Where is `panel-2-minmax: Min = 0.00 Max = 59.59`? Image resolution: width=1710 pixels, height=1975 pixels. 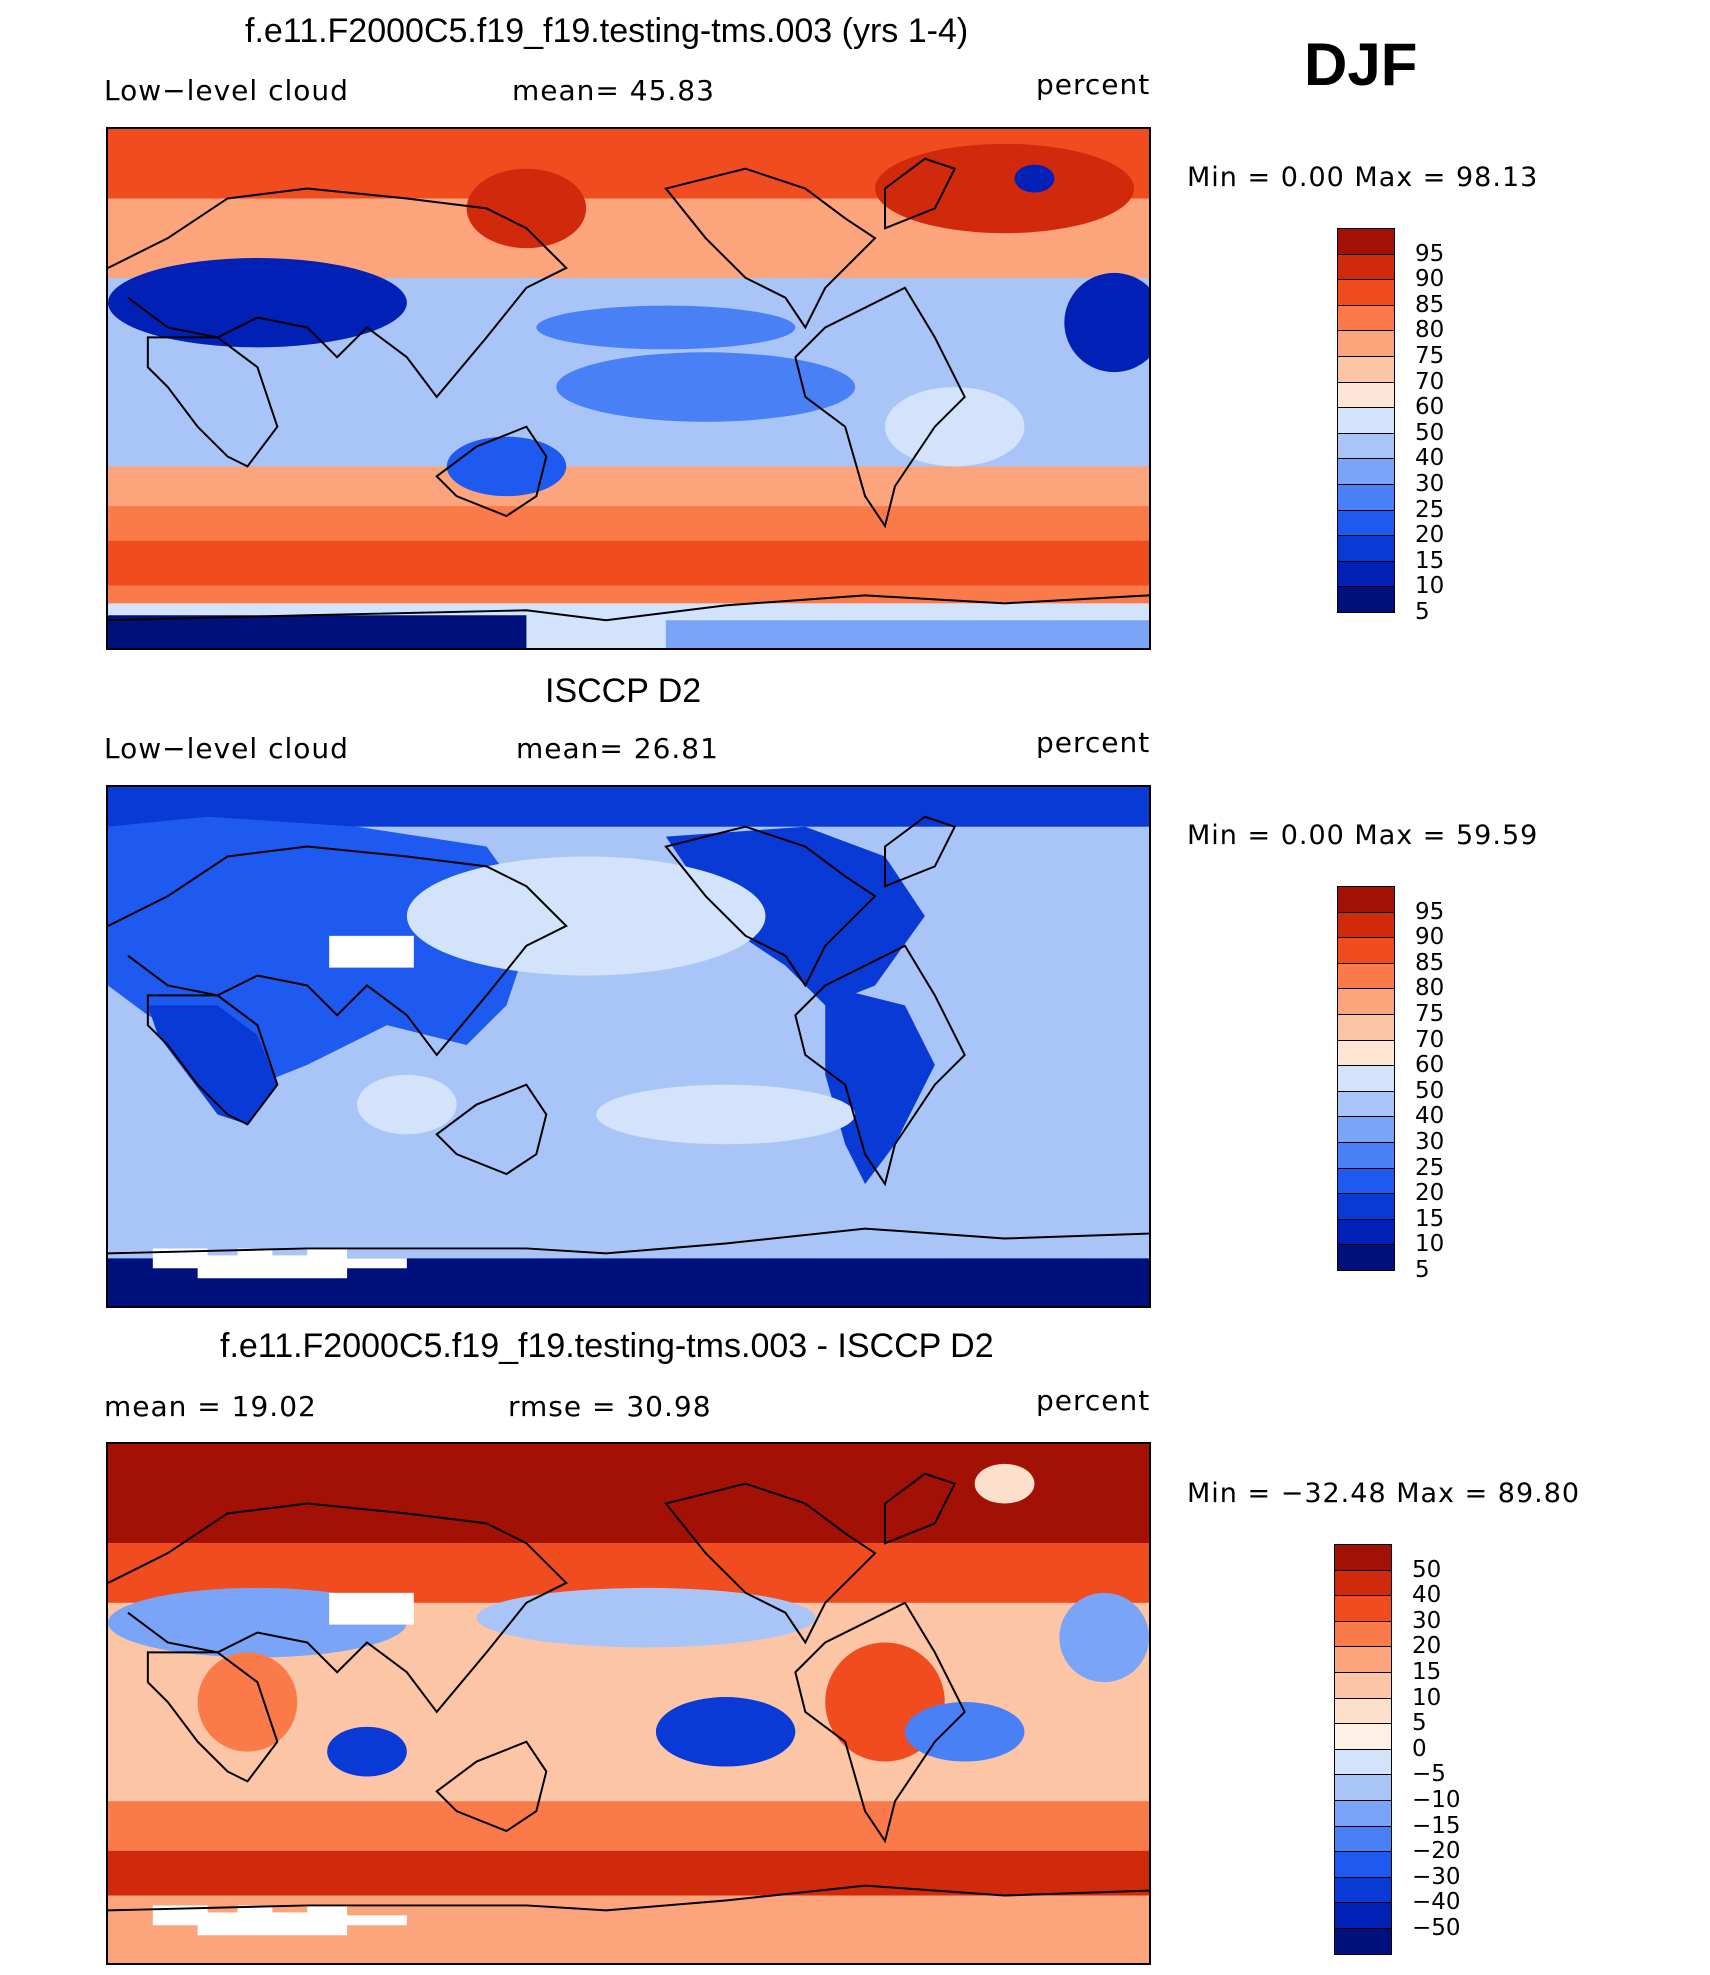 panel-2-minmax: Min = 0.00 Max = 59.59 is located at coordinates (1363, 835).